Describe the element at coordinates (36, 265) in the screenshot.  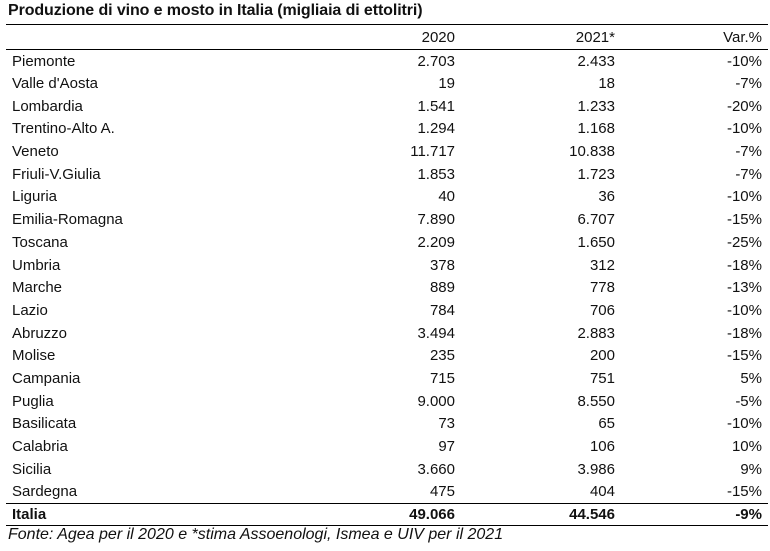
I see `region-cell: Umbria` at that location.